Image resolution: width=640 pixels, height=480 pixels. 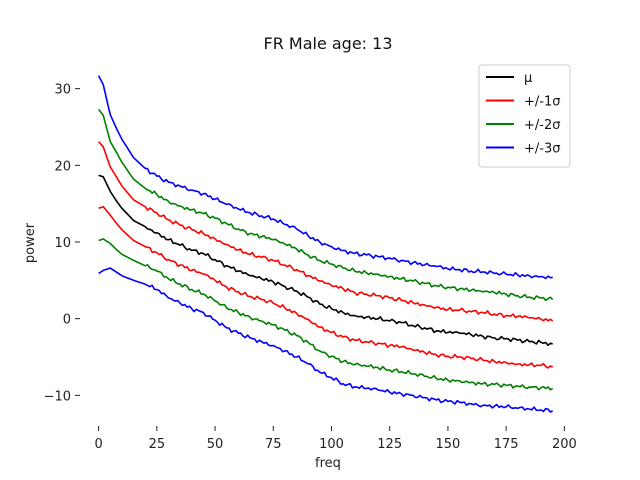 I want to click on x-tick-label: 100, so click(x=331, y=444).